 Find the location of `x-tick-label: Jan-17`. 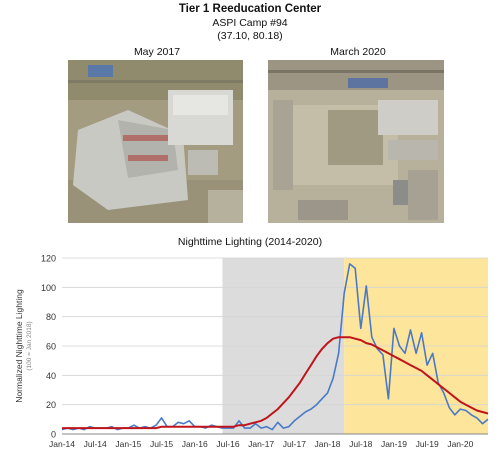

x-tick-label: Jan-17 is located at coordinates (261, 444).